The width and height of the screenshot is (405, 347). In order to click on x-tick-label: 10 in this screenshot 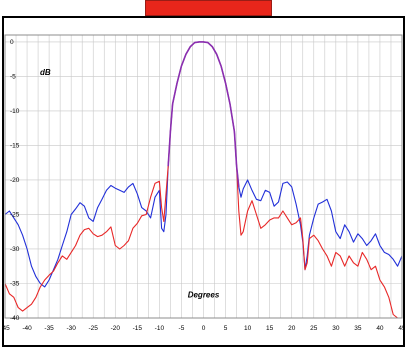, I will do `click(248, 328)`.